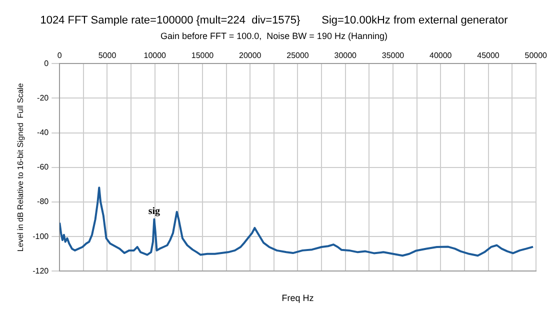 The height and width of the screenshot is (320, 558). I want to click on x-axis-title: Freq Hz, so click(298, 298).